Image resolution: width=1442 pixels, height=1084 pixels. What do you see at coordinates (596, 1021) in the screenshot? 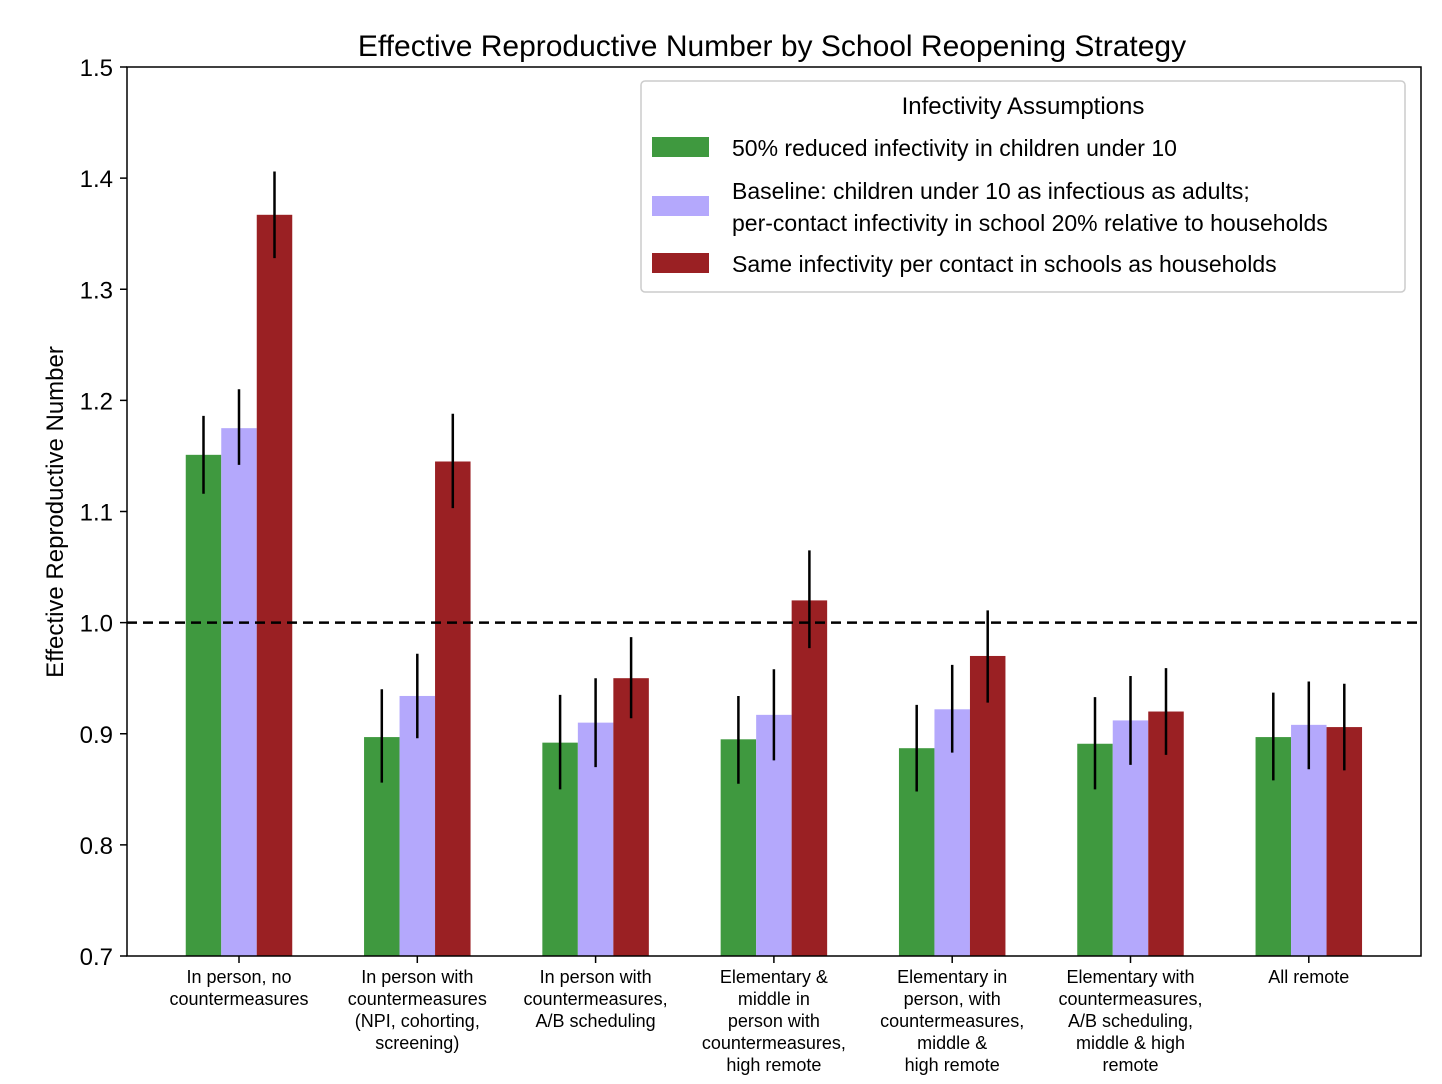
I see `x-tick-label-line: A/B scheduling` at bounding box center [596, 1021].